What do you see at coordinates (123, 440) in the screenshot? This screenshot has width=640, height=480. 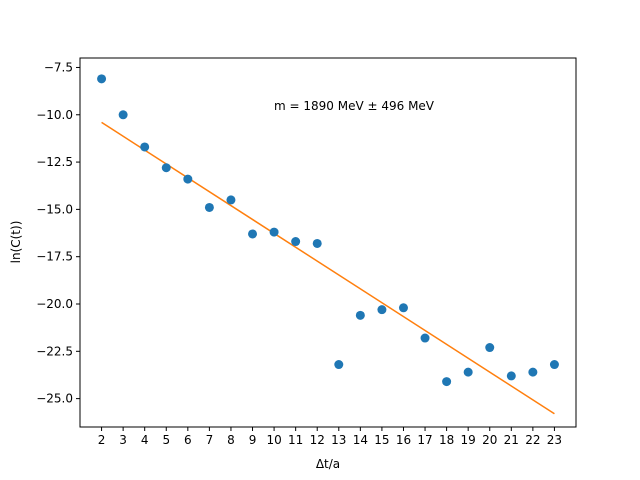 I see `x-tick-label: 3` at bounding box center [123, 440].